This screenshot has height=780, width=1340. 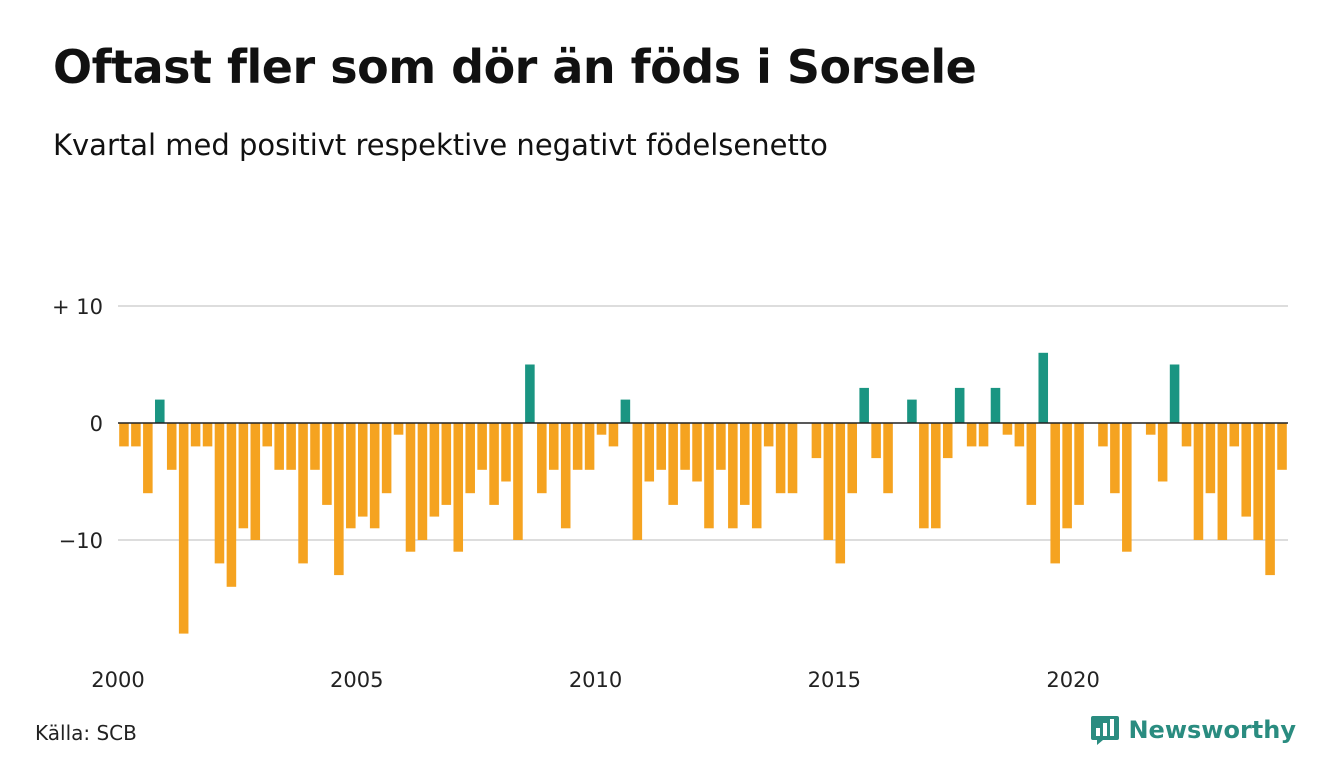 What do you see at coordinates (81, 541) in the screenshot?
I see `y-tick-label: −10` at bounding box center [81, 541].